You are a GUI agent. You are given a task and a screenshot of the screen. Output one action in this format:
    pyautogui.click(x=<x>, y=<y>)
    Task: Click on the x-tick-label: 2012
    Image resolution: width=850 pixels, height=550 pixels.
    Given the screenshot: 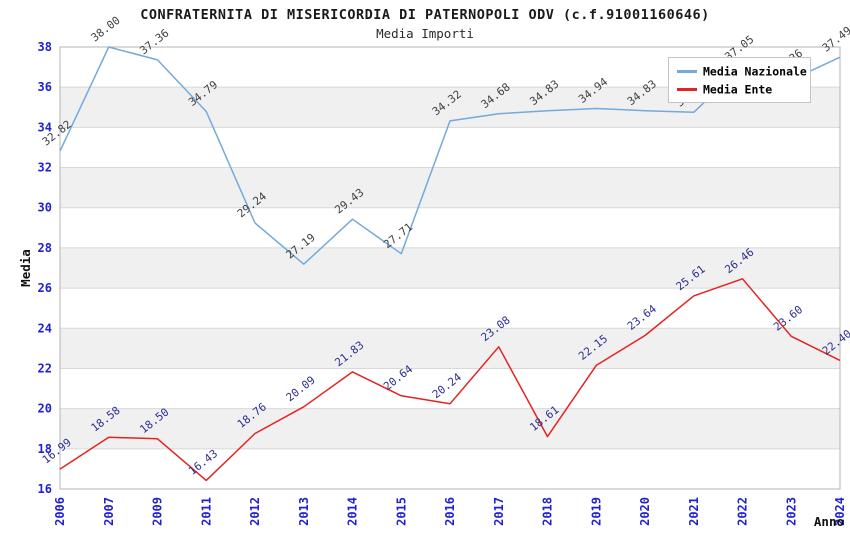 What is the action you would take?
    pyautogui.click(x=255, y=511)
    